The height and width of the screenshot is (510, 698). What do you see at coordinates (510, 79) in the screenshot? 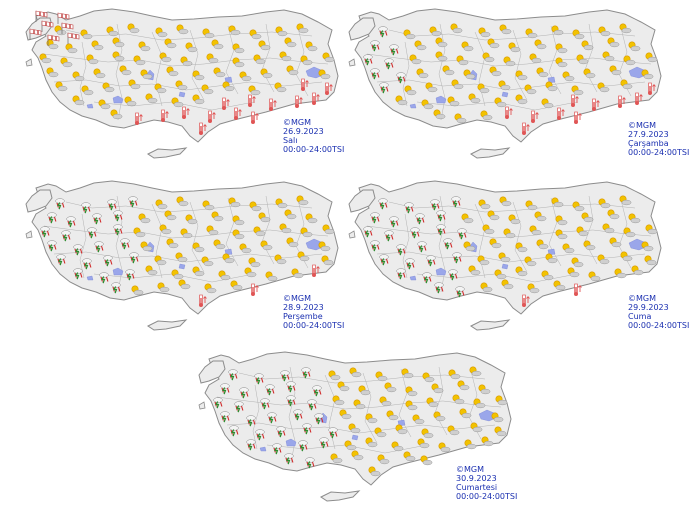
I see `weather-icons` at bounding box center [510, 79].